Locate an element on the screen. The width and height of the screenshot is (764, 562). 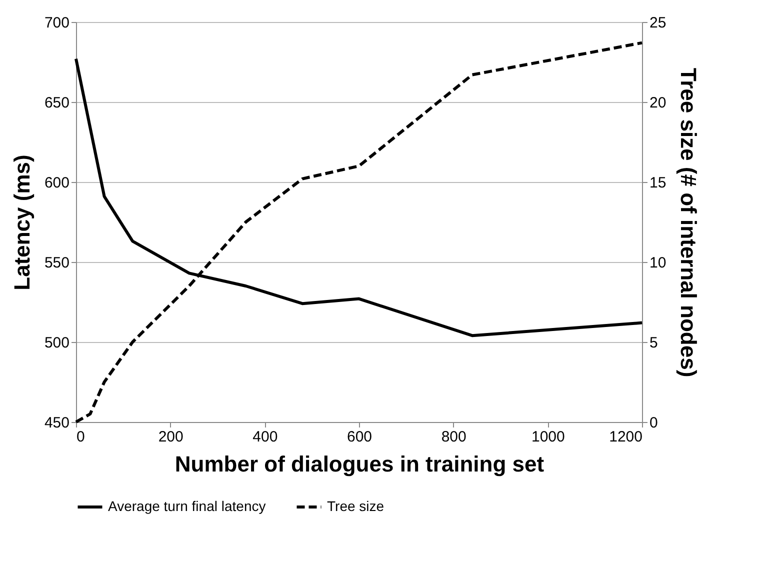
x-tick-label: 1000 is located at coordinates (548, 437).